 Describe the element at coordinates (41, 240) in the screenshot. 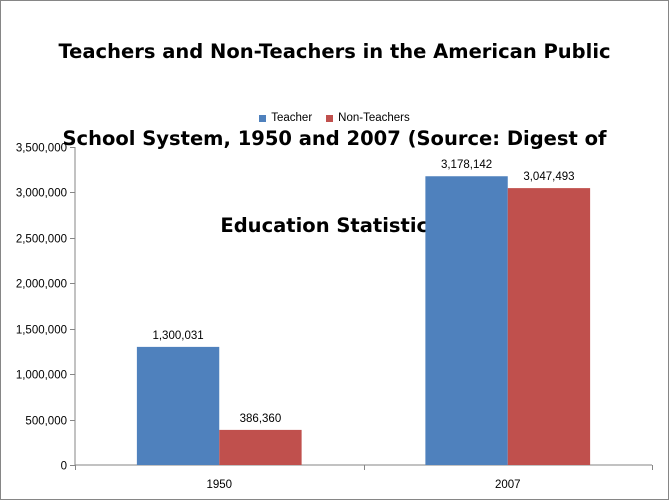

I see `y-tick-label: 2,500,000` at that location.